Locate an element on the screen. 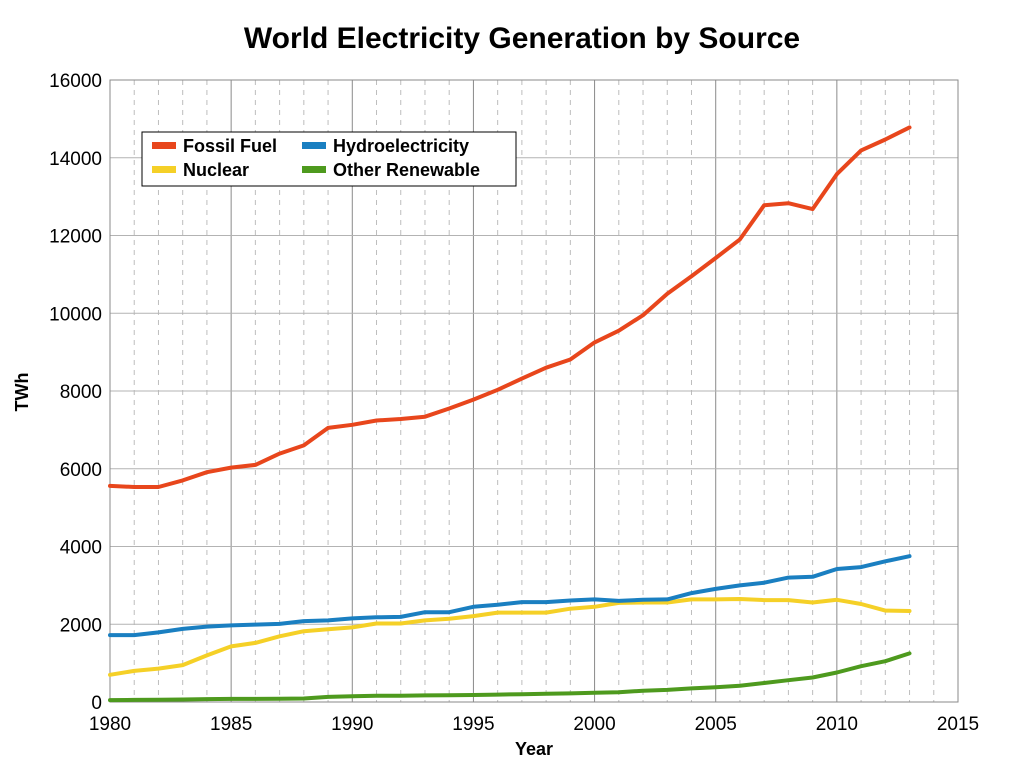  legend-box is located at coordinates (329, 159).